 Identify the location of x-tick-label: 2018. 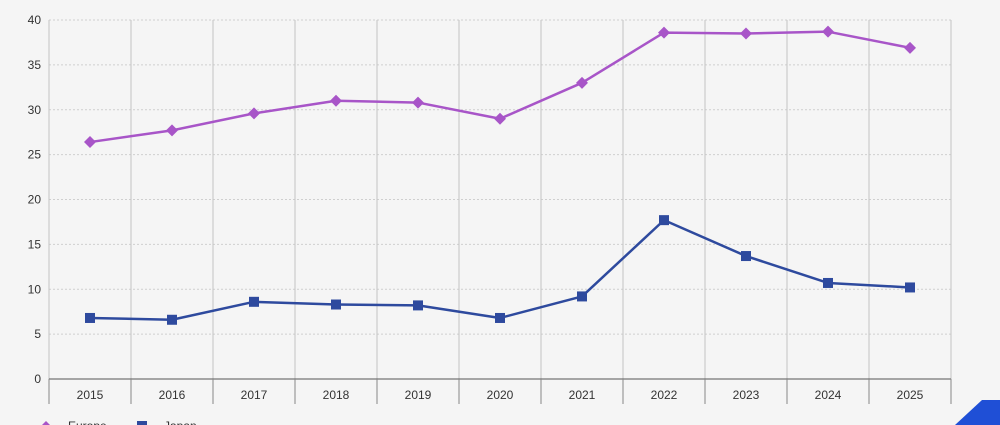
(336, 395).